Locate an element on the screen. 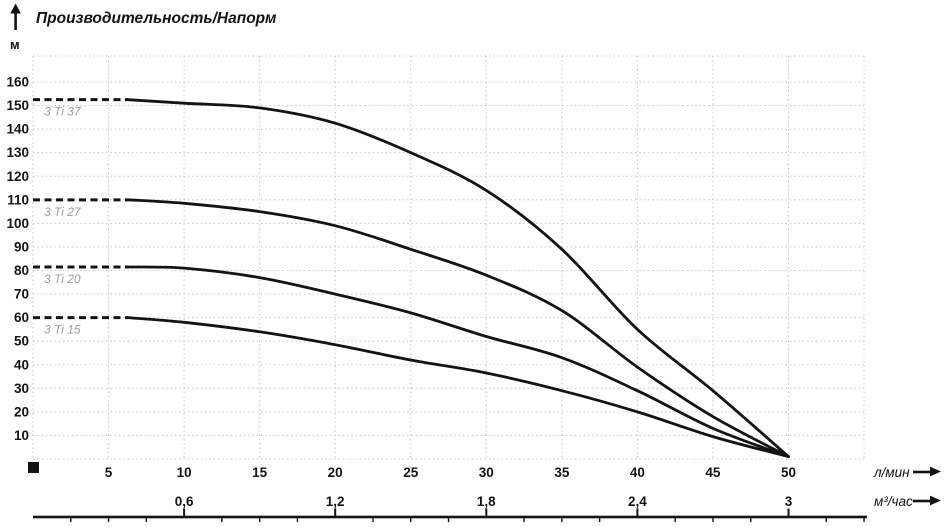 Image resolution: width=949 pixels, height=527 pixels. chart-title: Производительность/Напорм is located at coordinates (156, 18).